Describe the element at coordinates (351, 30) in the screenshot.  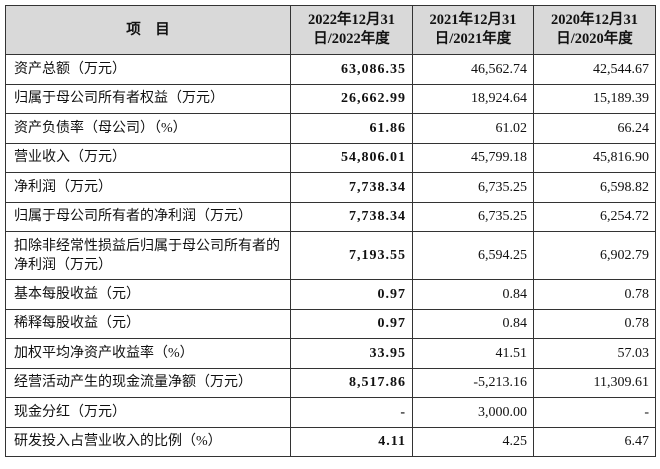
I see `header-cell: 2022年12月31 日/2022年度` at that location.